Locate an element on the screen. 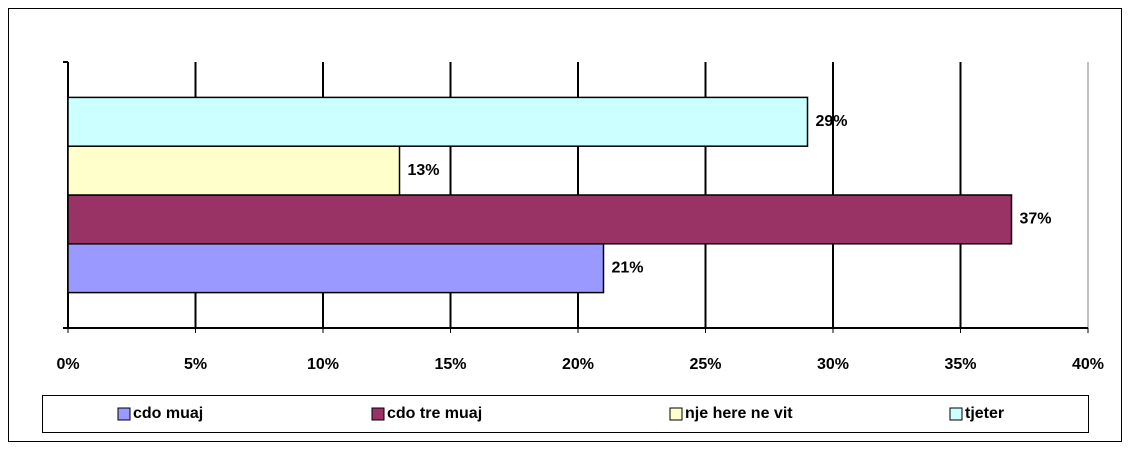  data-label: 29% is located at coordinates (832, 121).